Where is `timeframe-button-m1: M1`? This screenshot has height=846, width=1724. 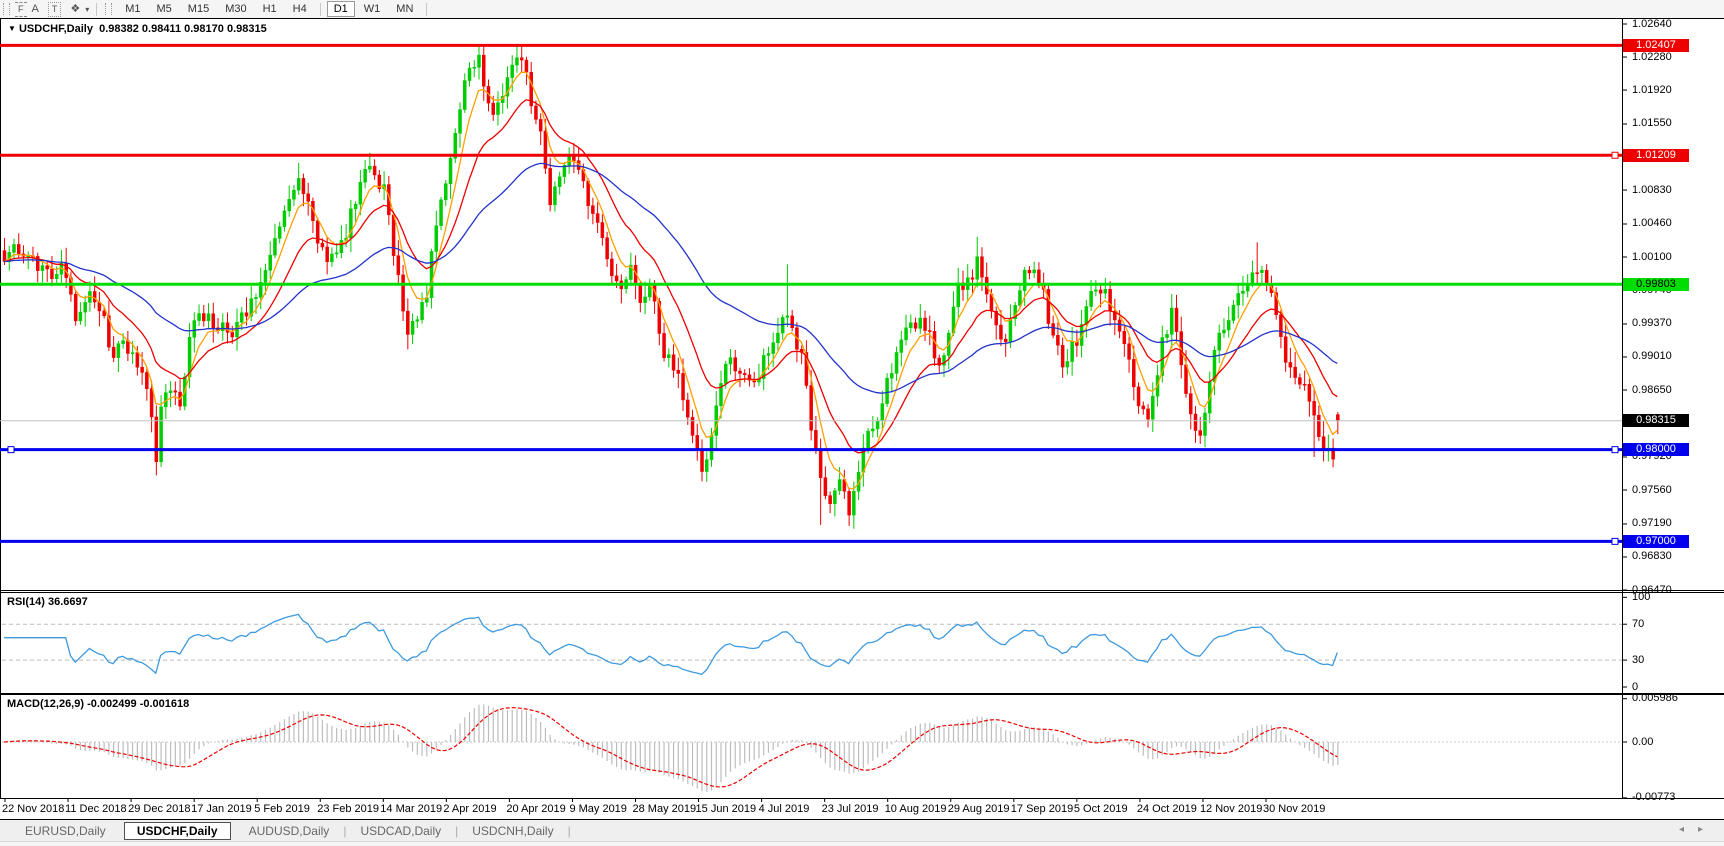
timeframe-button-m1: M1 is located at coordinates (133, 9).